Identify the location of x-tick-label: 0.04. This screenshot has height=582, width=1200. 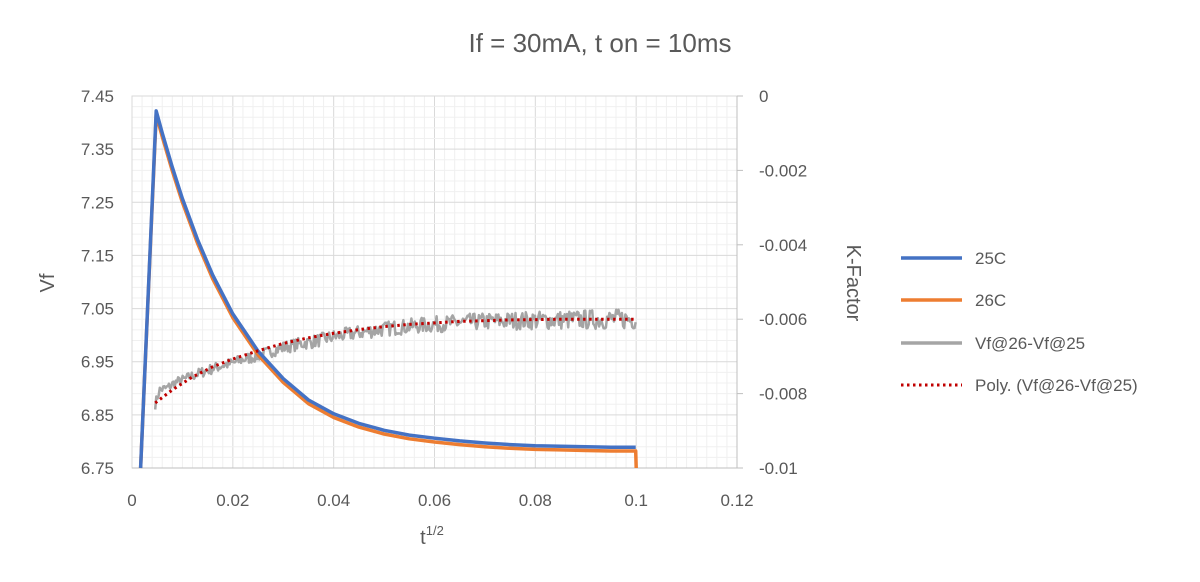
(333, 500).